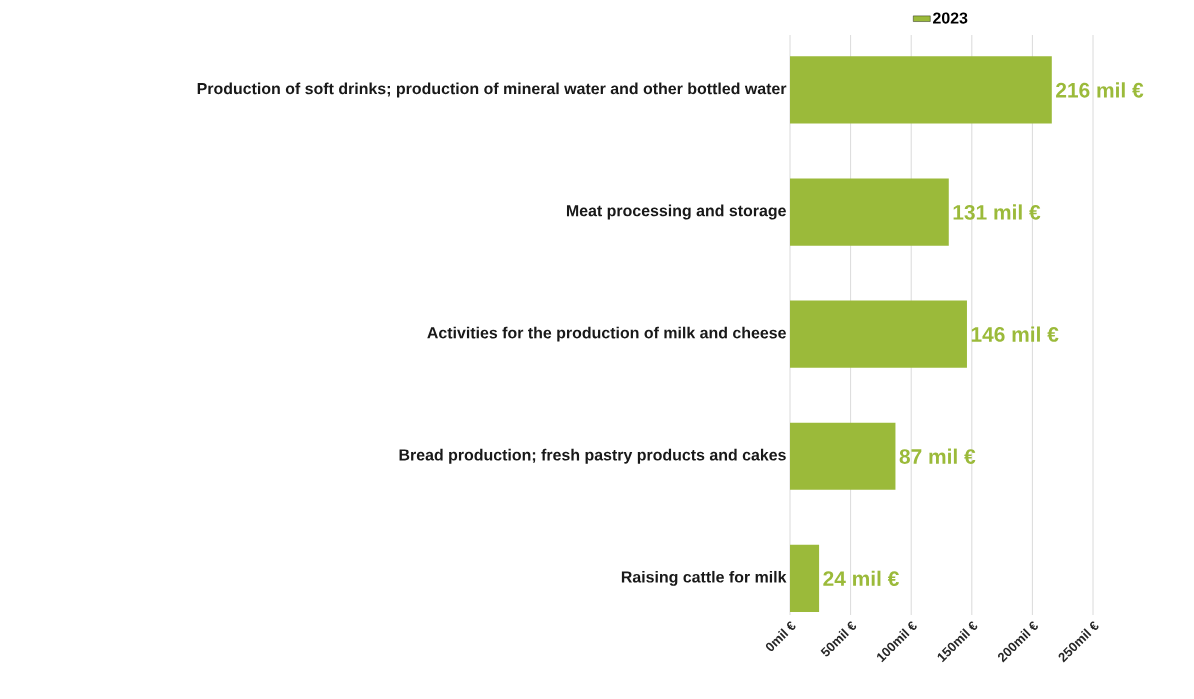  Describe the element at coordinates (492, 90) in the screenshot. I see `y-tick-label: Production of soft drinks; production of mineral water and other bottled water` at that location.